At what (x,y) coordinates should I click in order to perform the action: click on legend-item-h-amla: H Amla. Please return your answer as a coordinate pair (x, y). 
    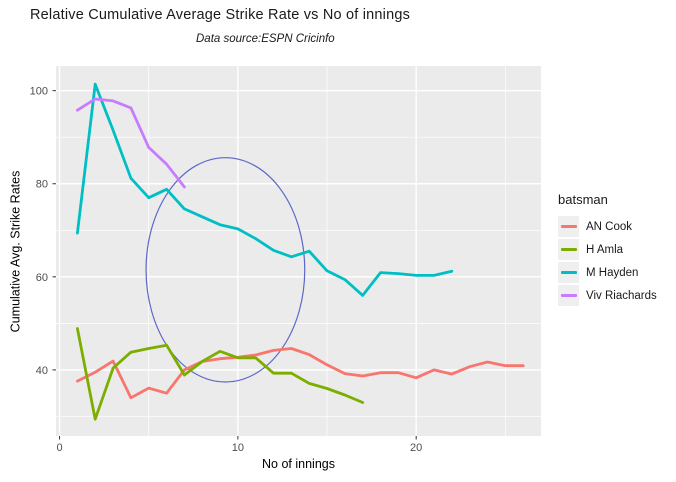
    Looking at the image, I should click on (607, 249).